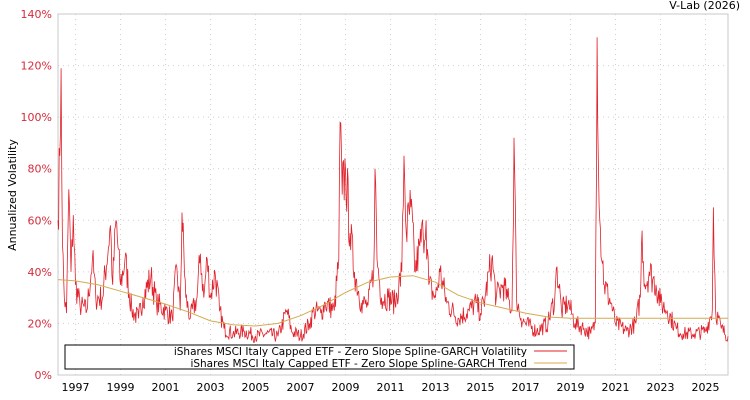  Describe the element at coordinates (40, 272) in the screenshot. I see `y-tick-label: 40%` at that location.